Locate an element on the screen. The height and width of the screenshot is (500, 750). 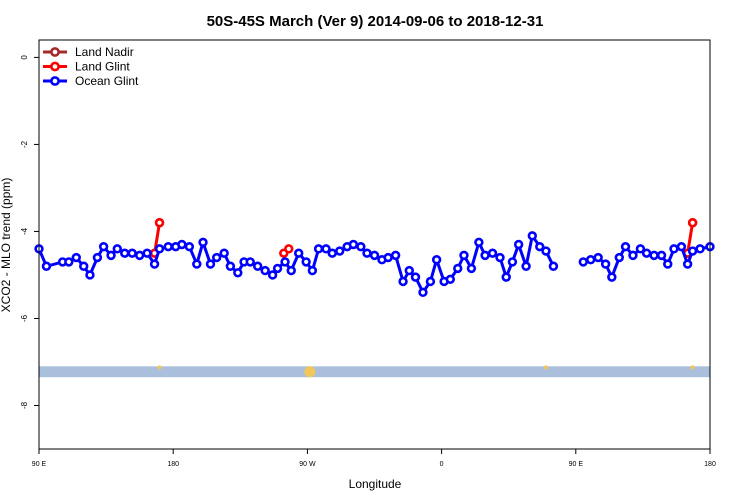
legend-label: Land Nadir is located at coordinates (104, 52).